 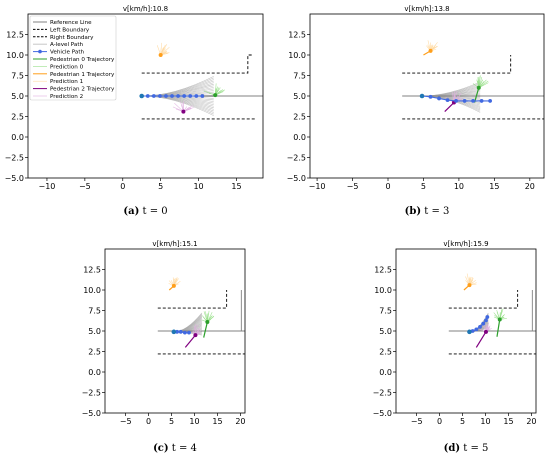 What do you see at coordinates (153, 211) in the screenshot?
I see `caption-text: t = 0` at bounding box center [153, 211].